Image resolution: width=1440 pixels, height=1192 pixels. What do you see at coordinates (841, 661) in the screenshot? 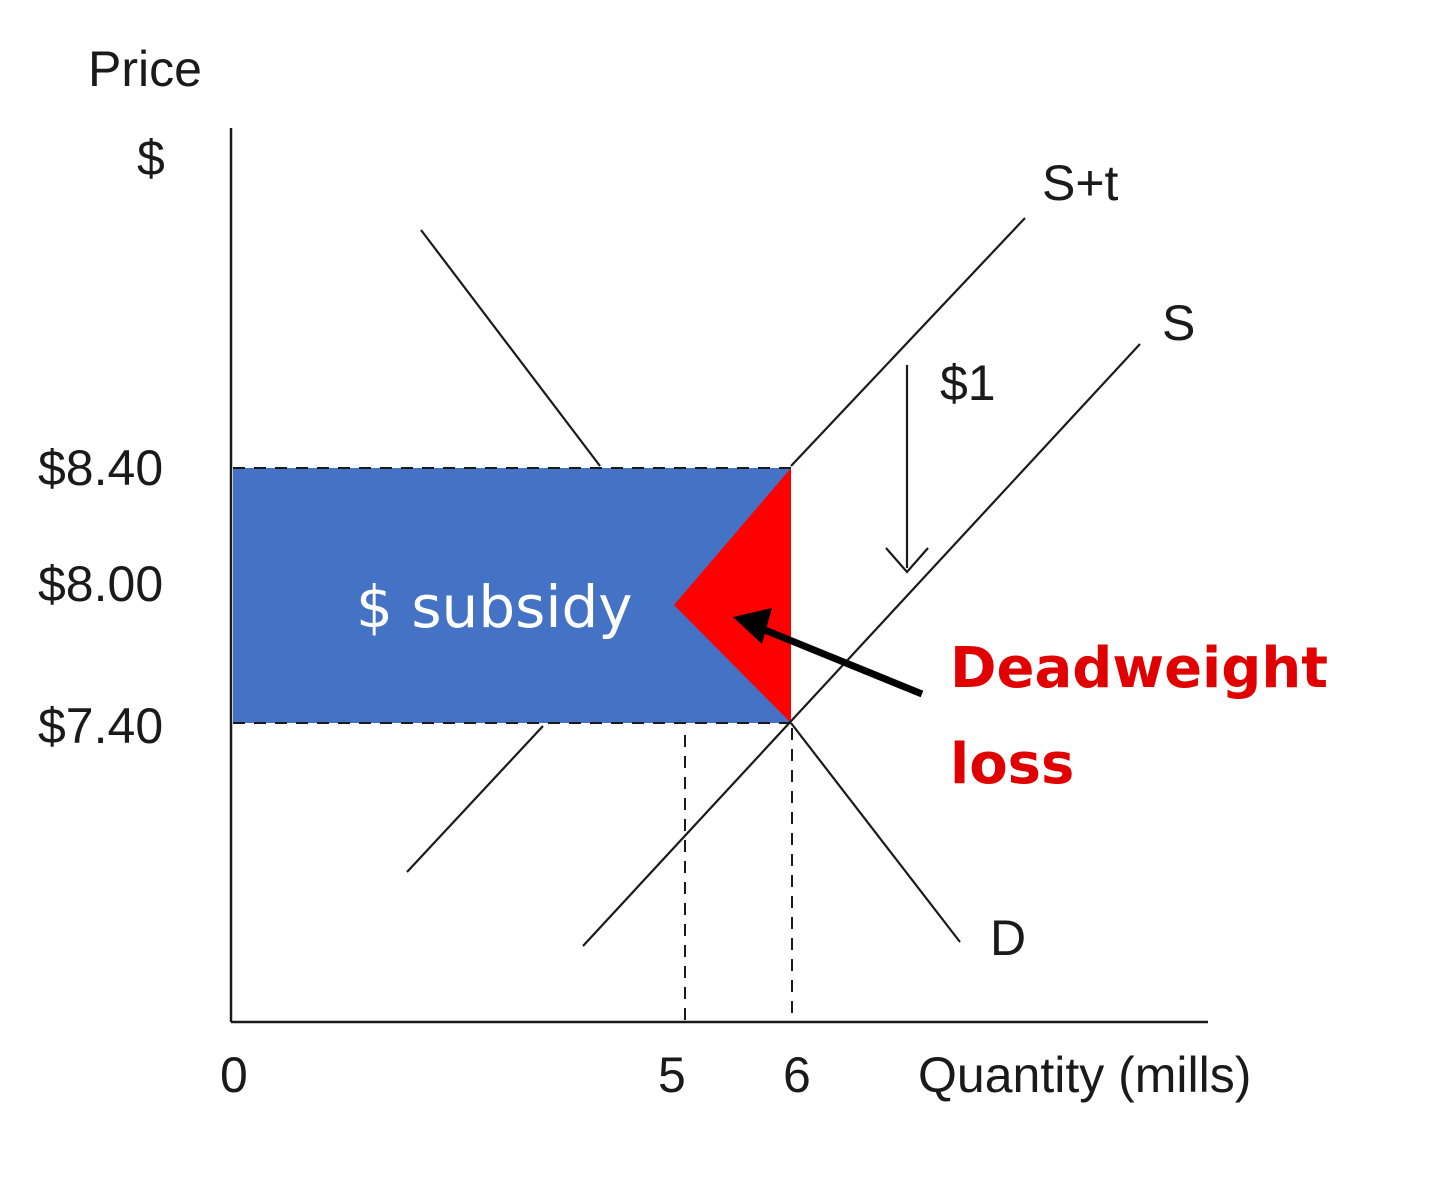
I see `deadweight-pointer-line` at bounding box center [841, 661].